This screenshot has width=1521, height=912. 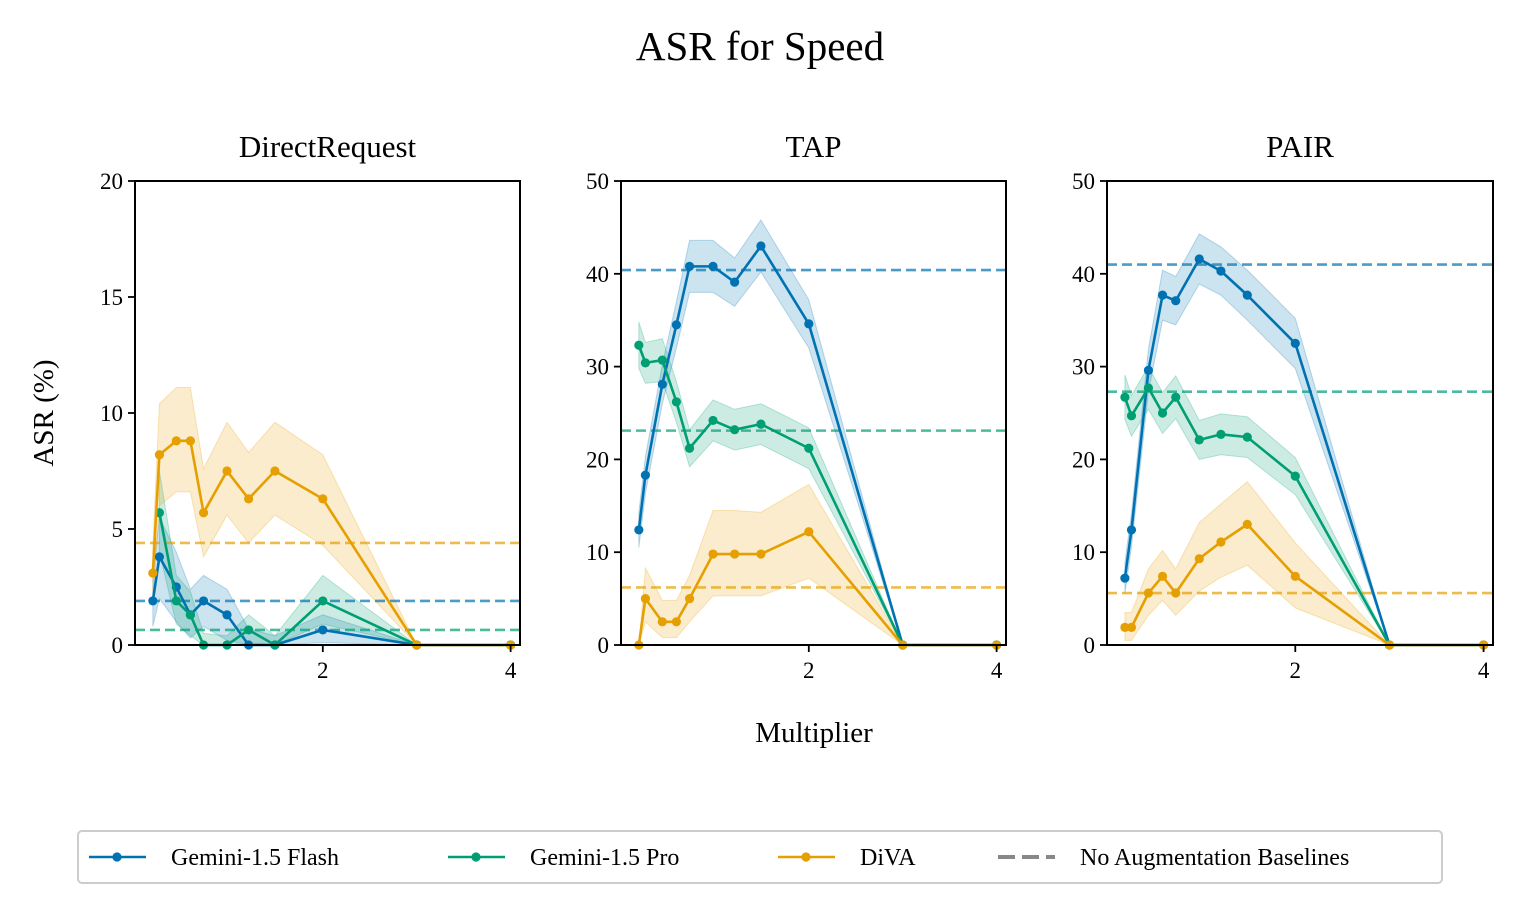 What do you see at coordinates (817, 564) in the screenshot?
I see `band-diva-tap` at bounding box center [817, 564].